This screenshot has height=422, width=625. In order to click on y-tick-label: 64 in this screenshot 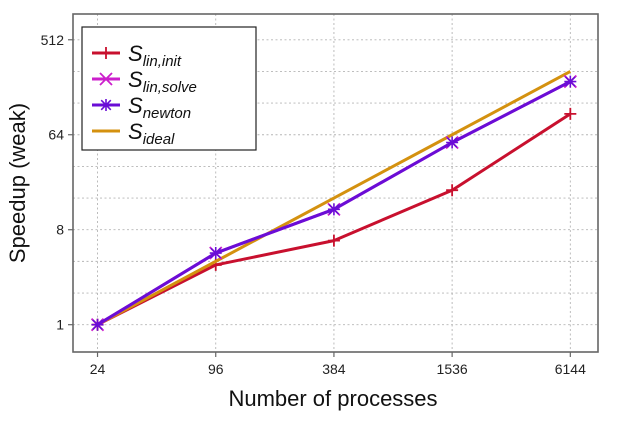, I will do `click(56, 135)`.